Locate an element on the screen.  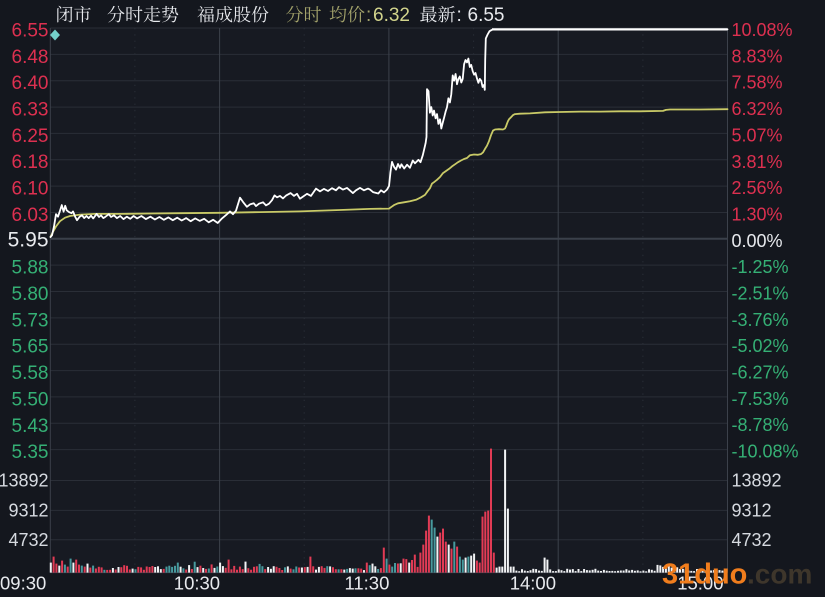
svg-text: -7.53% is located at coordinates (760, 399).